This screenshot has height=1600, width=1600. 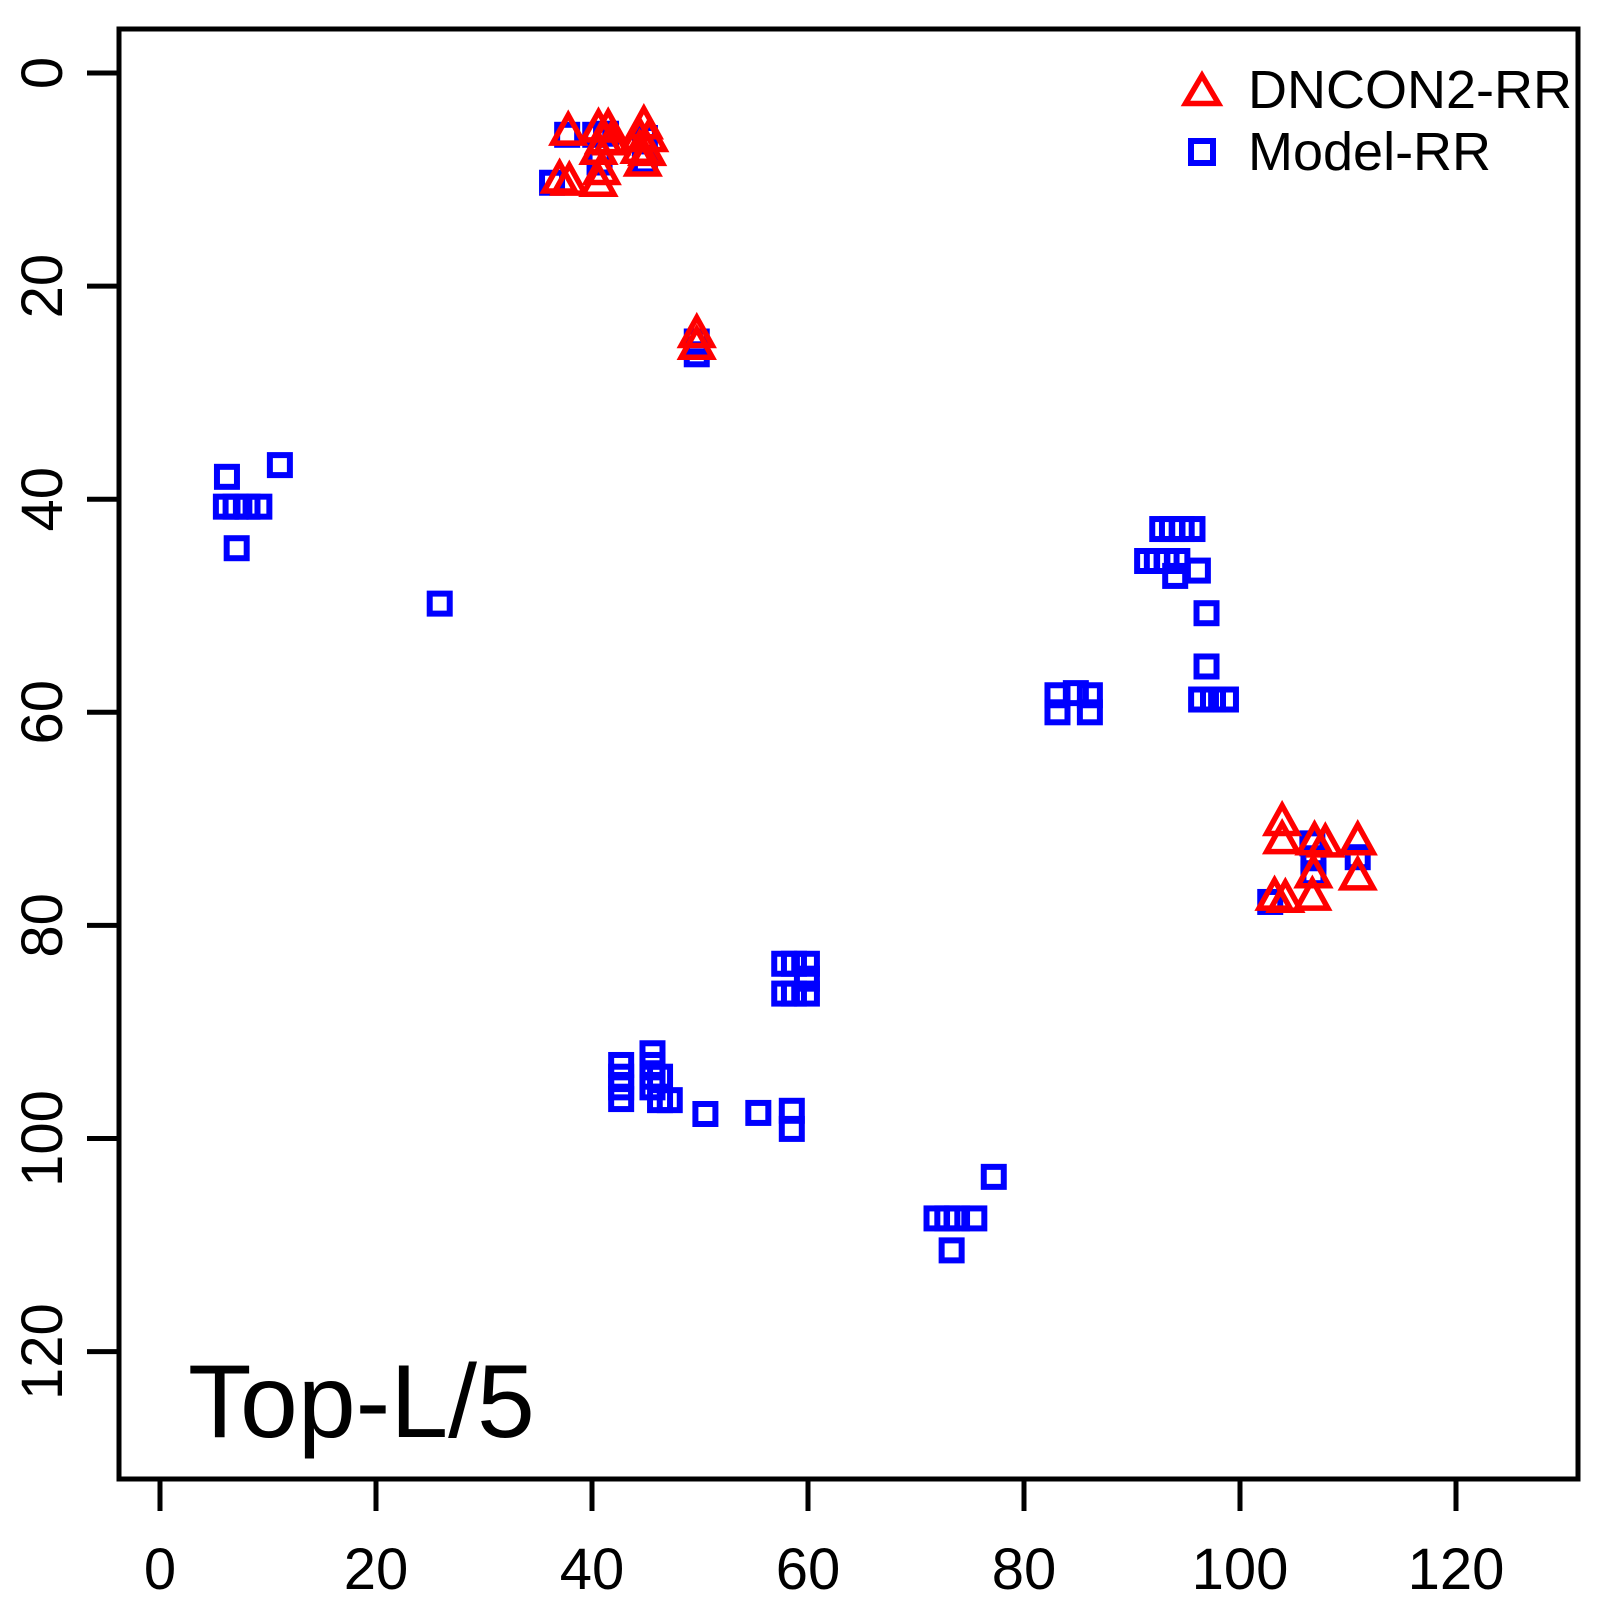 I want to click on legend-dncon2-label: DNCON2-RR, so click(x=1410, y=90).